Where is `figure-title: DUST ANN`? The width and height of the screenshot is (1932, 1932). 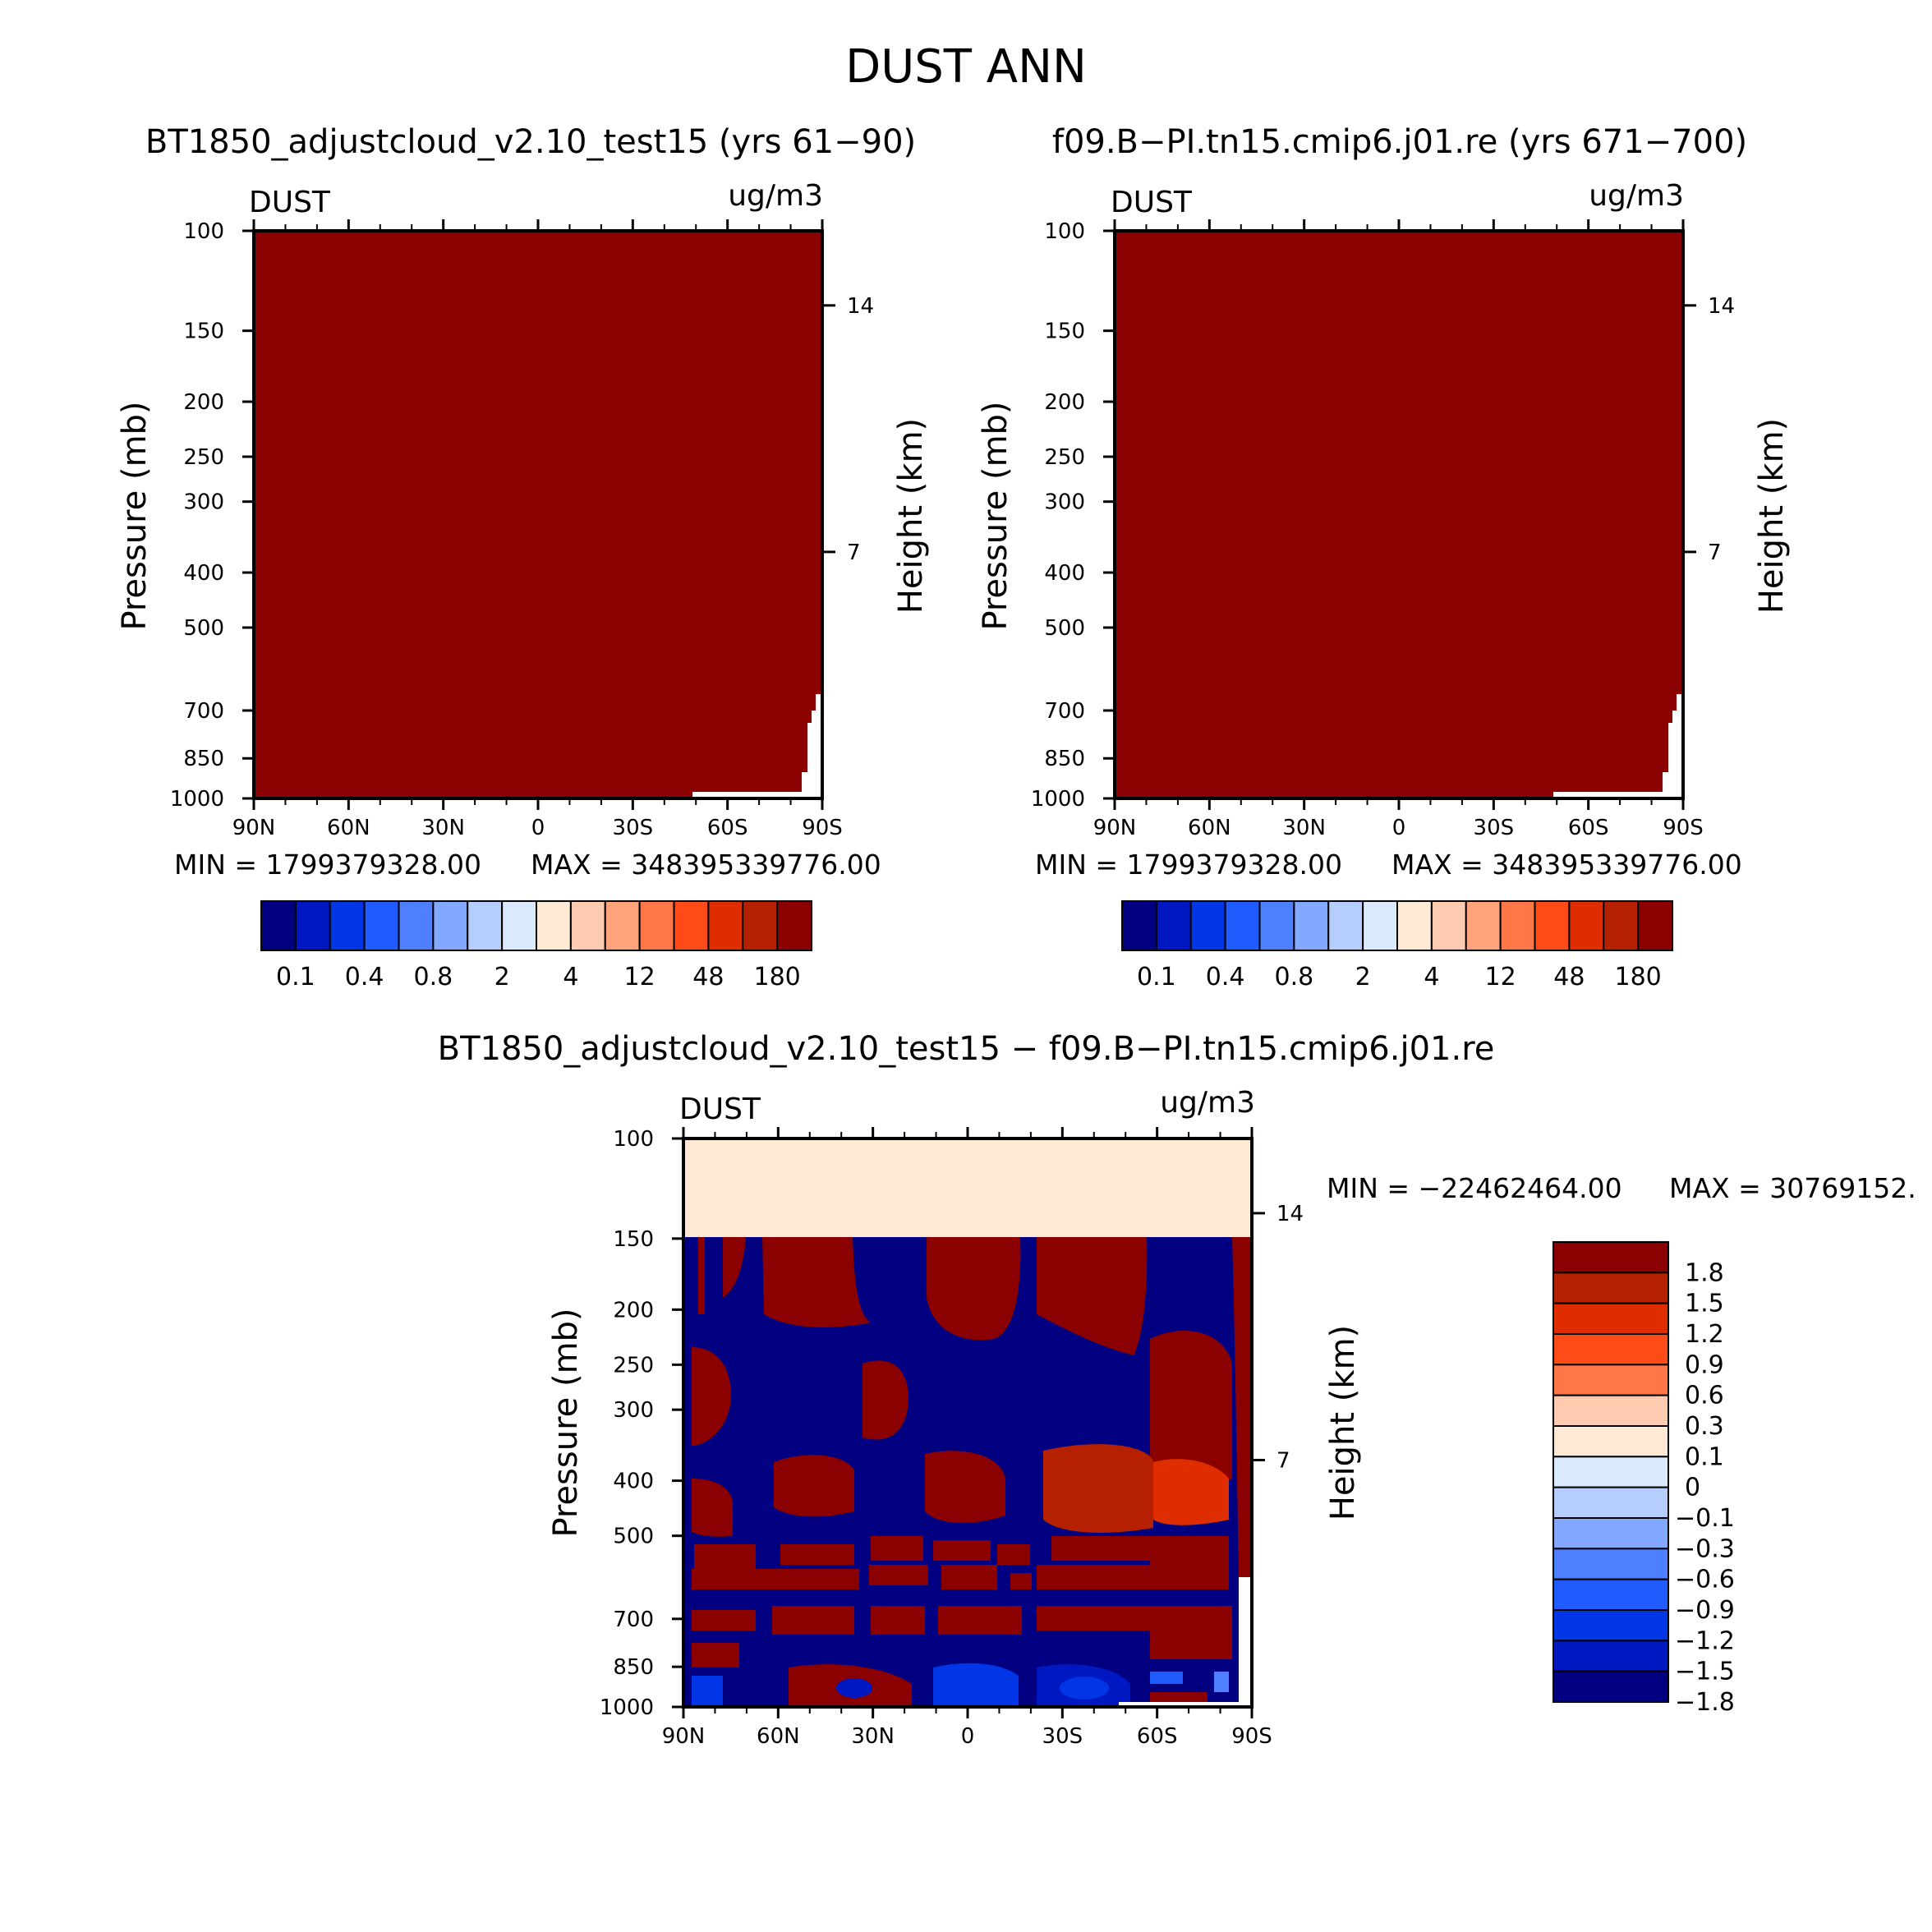
figure-title: DUST ANN is located at coordinates (966, 67).